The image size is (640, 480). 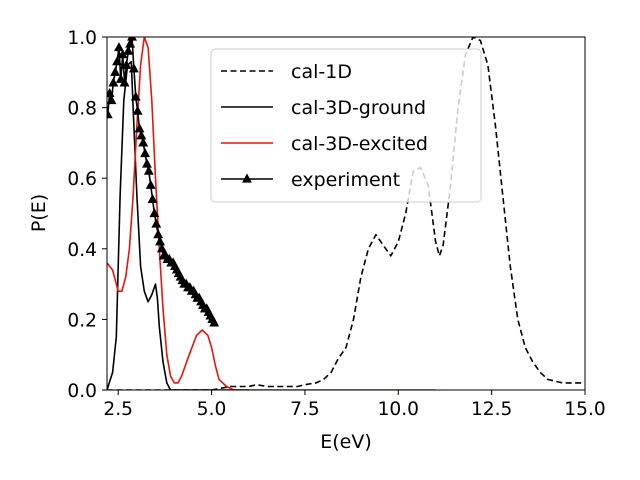 I want to click on legend-marker, so click(x=247, y=178).